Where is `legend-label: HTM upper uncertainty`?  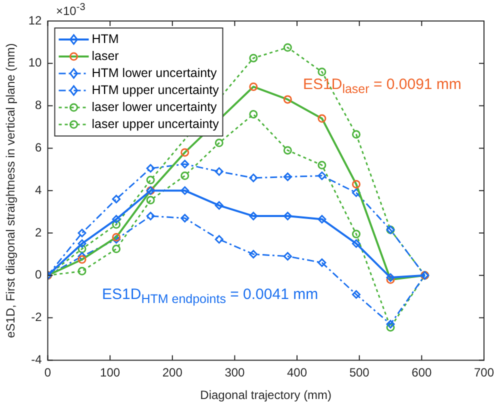
legend-label: HTM upper uncertainty is located at coordinates (156, 89).